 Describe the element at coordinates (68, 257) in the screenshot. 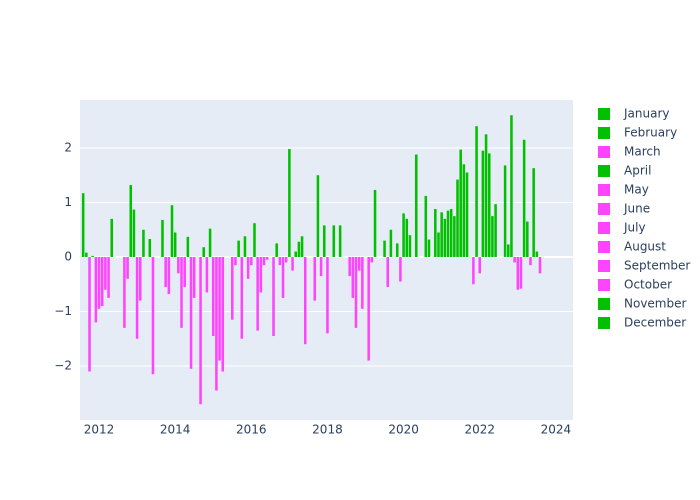

I see `y-tick-label: 0` at that location.